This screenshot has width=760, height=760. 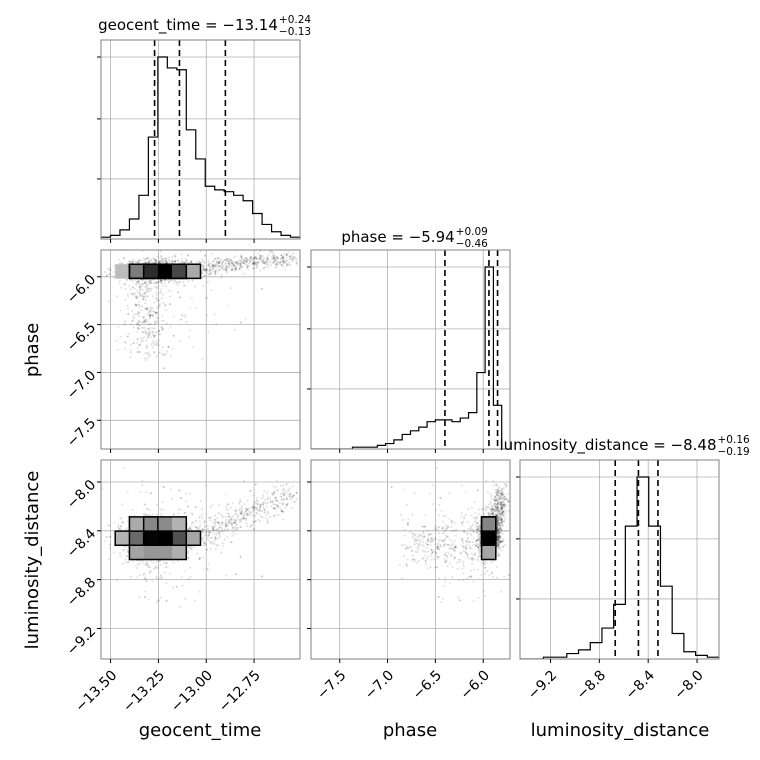 I want to click on density-cell, so click(x=179, y=271).